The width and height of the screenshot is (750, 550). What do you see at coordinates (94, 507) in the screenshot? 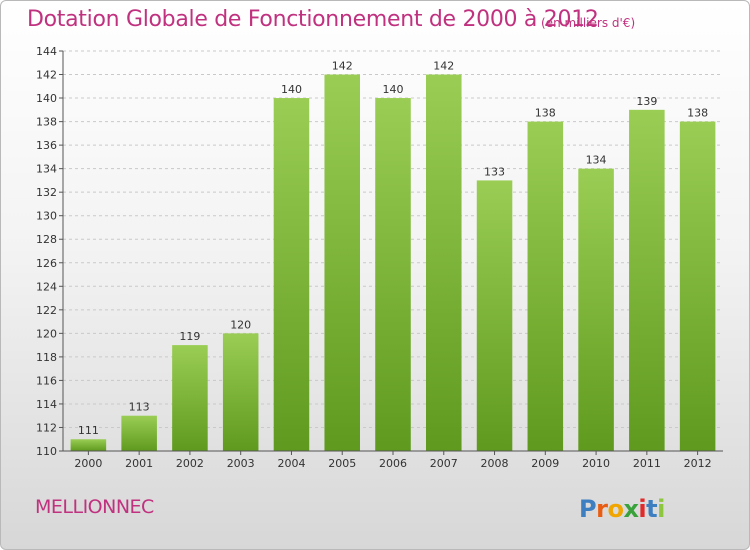
I see `commune-name: MELLIONNEC` at bounding box center [94, 507].